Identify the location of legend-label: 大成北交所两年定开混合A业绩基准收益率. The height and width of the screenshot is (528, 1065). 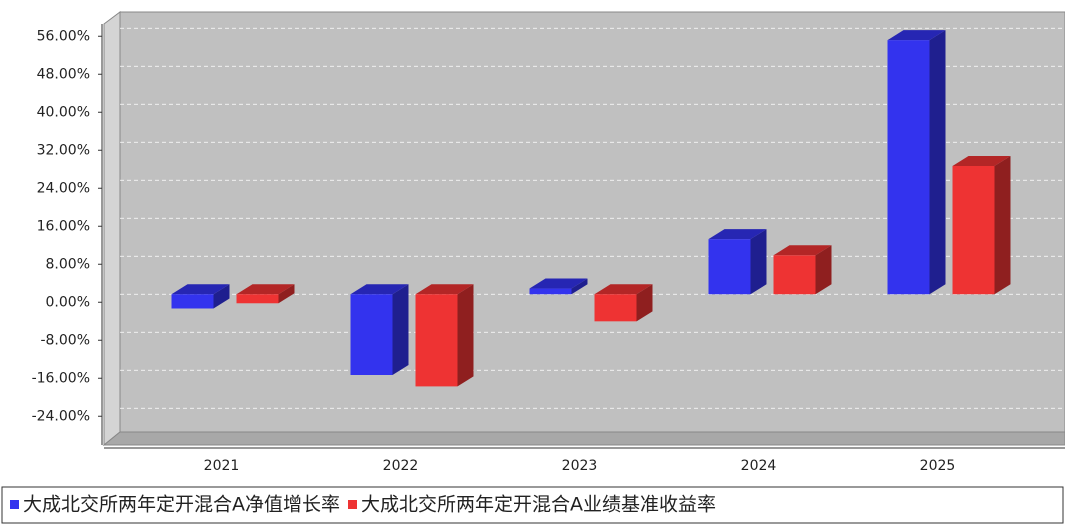
(538, 505).